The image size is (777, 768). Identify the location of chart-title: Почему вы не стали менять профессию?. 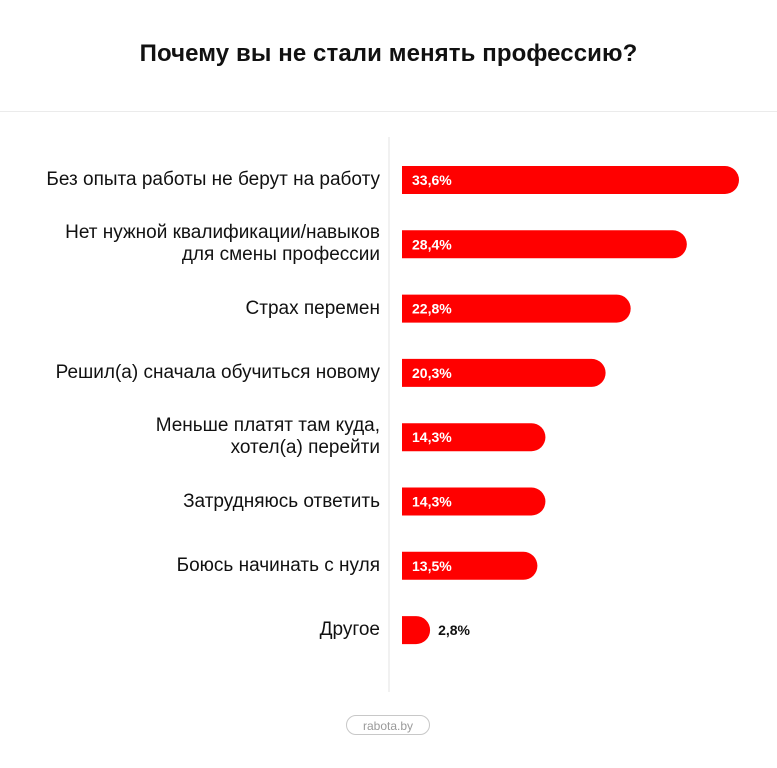
(388, 53).